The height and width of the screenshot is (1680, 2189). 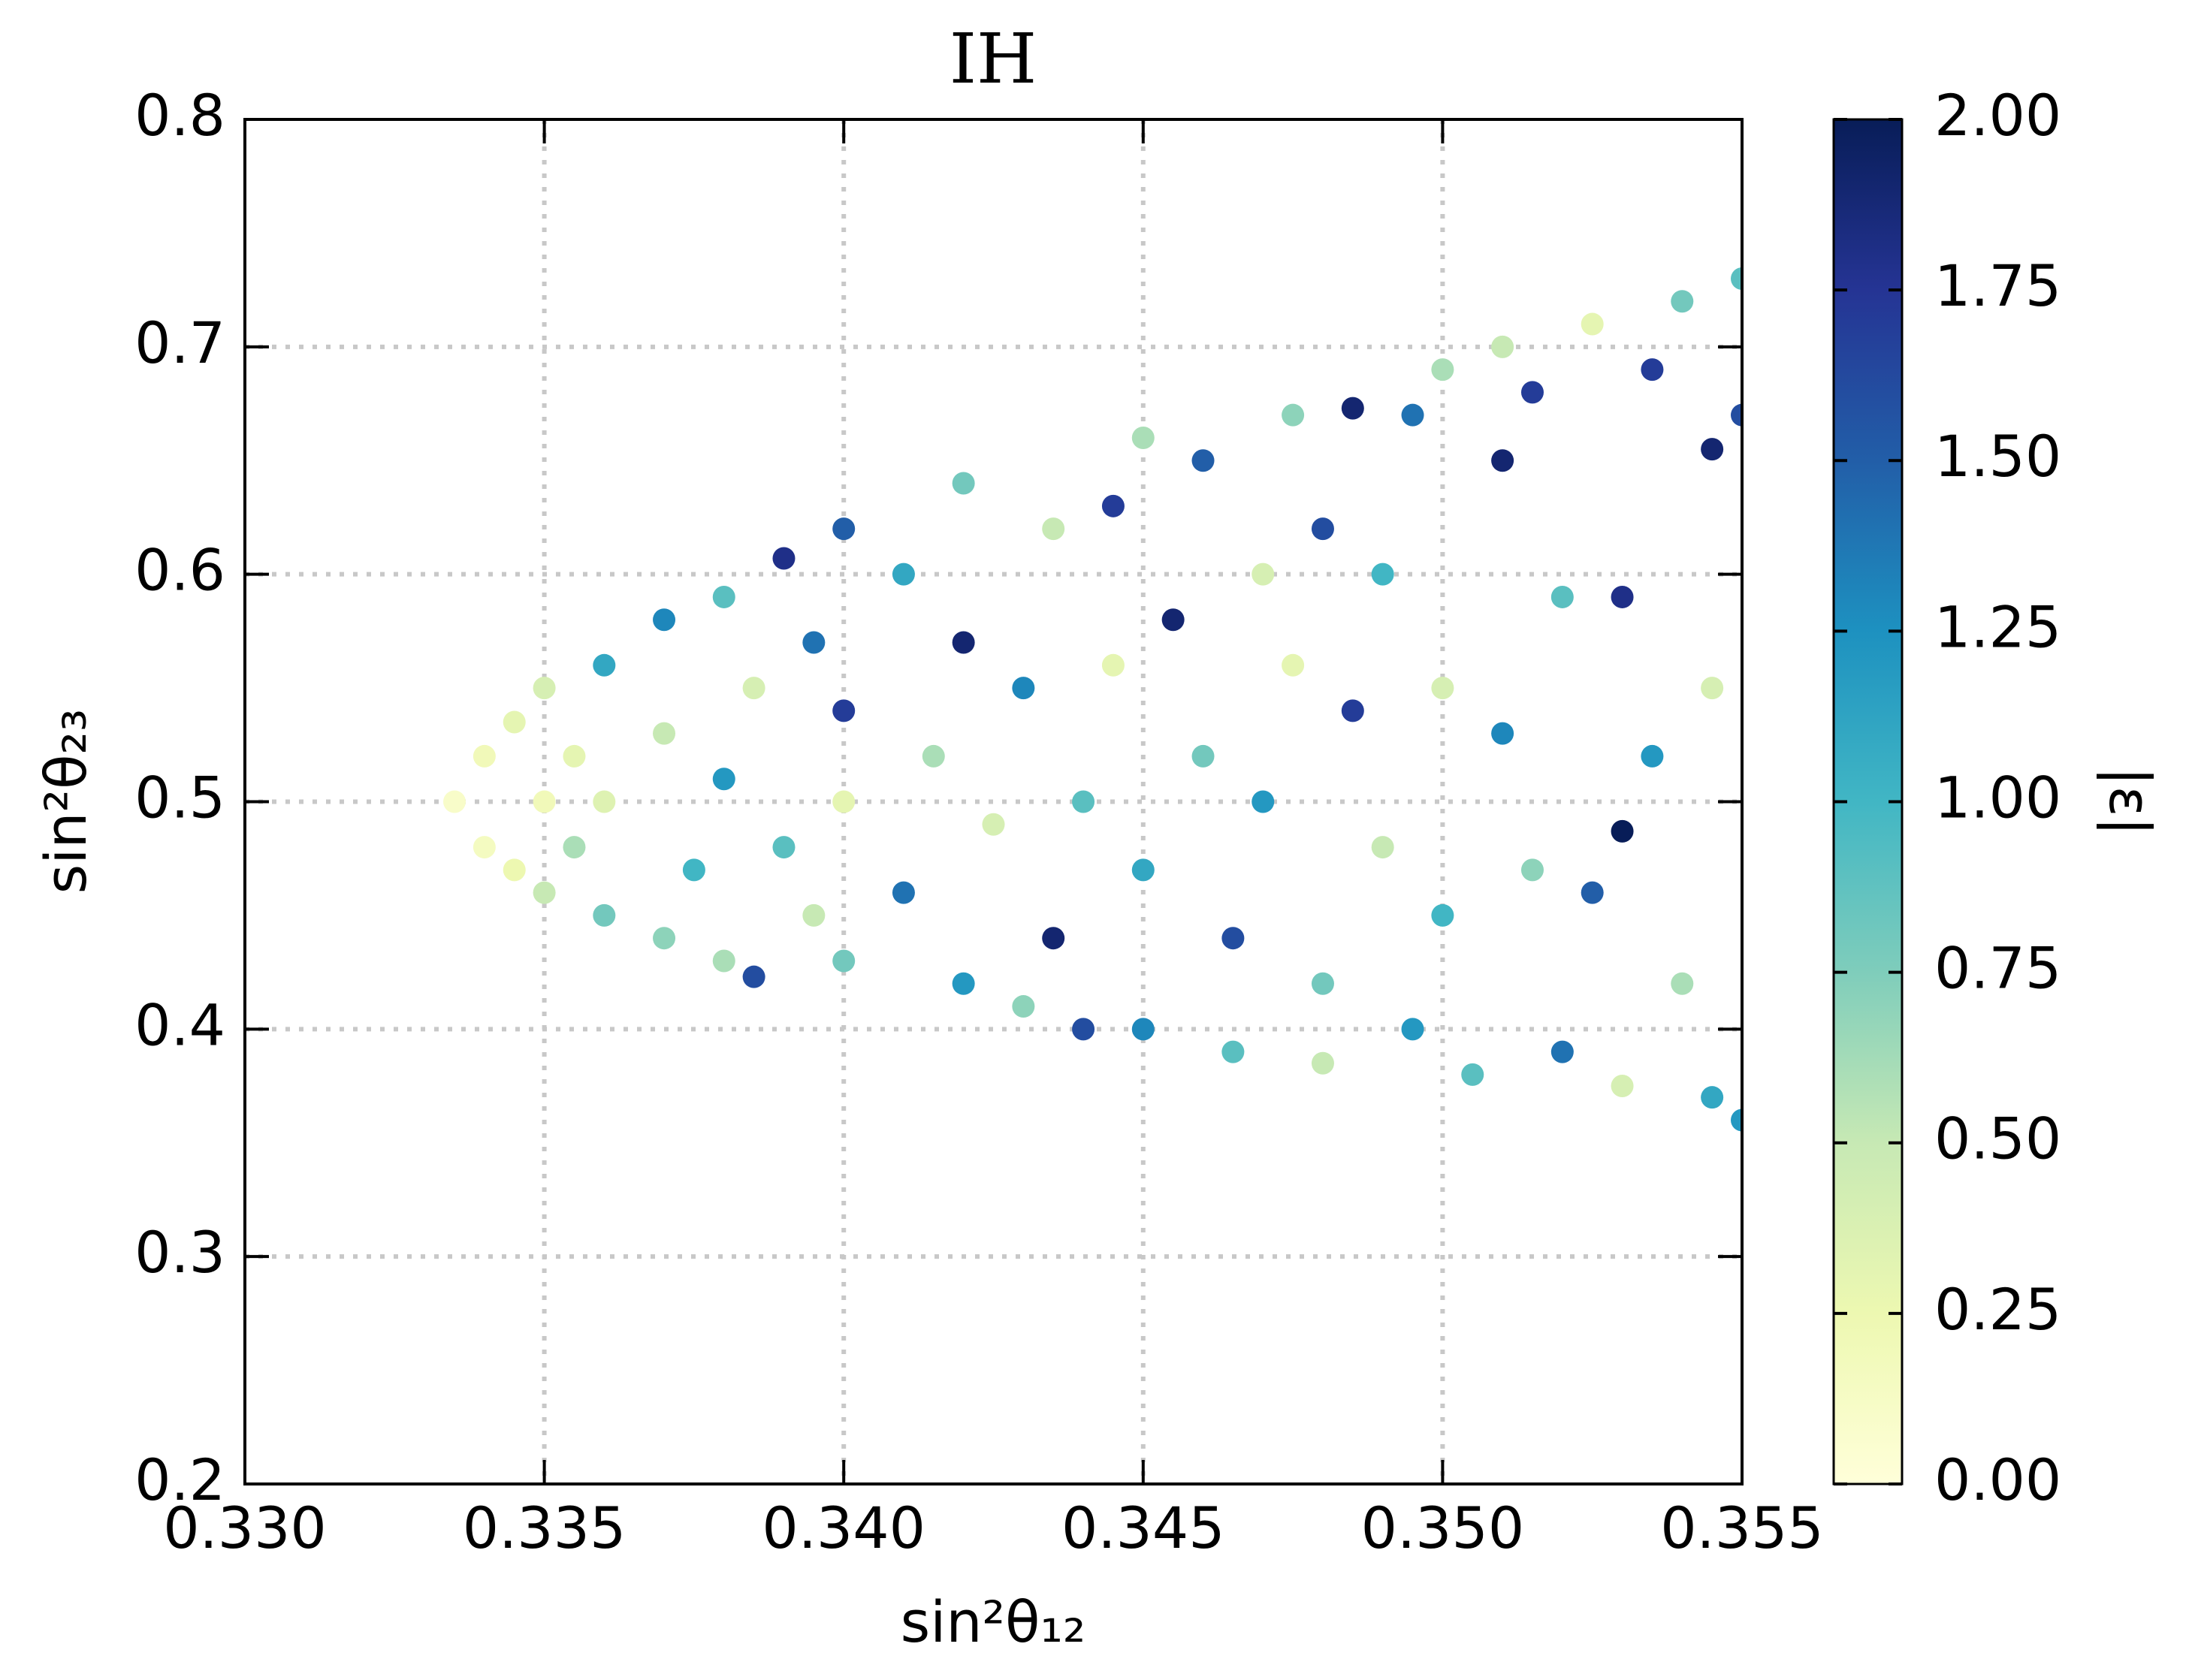 What do you see at coordinates (1997, 1479) in the screenshot?
I see `colorbar-tick-label: 0.00` at bounding box center [1997, 1479].